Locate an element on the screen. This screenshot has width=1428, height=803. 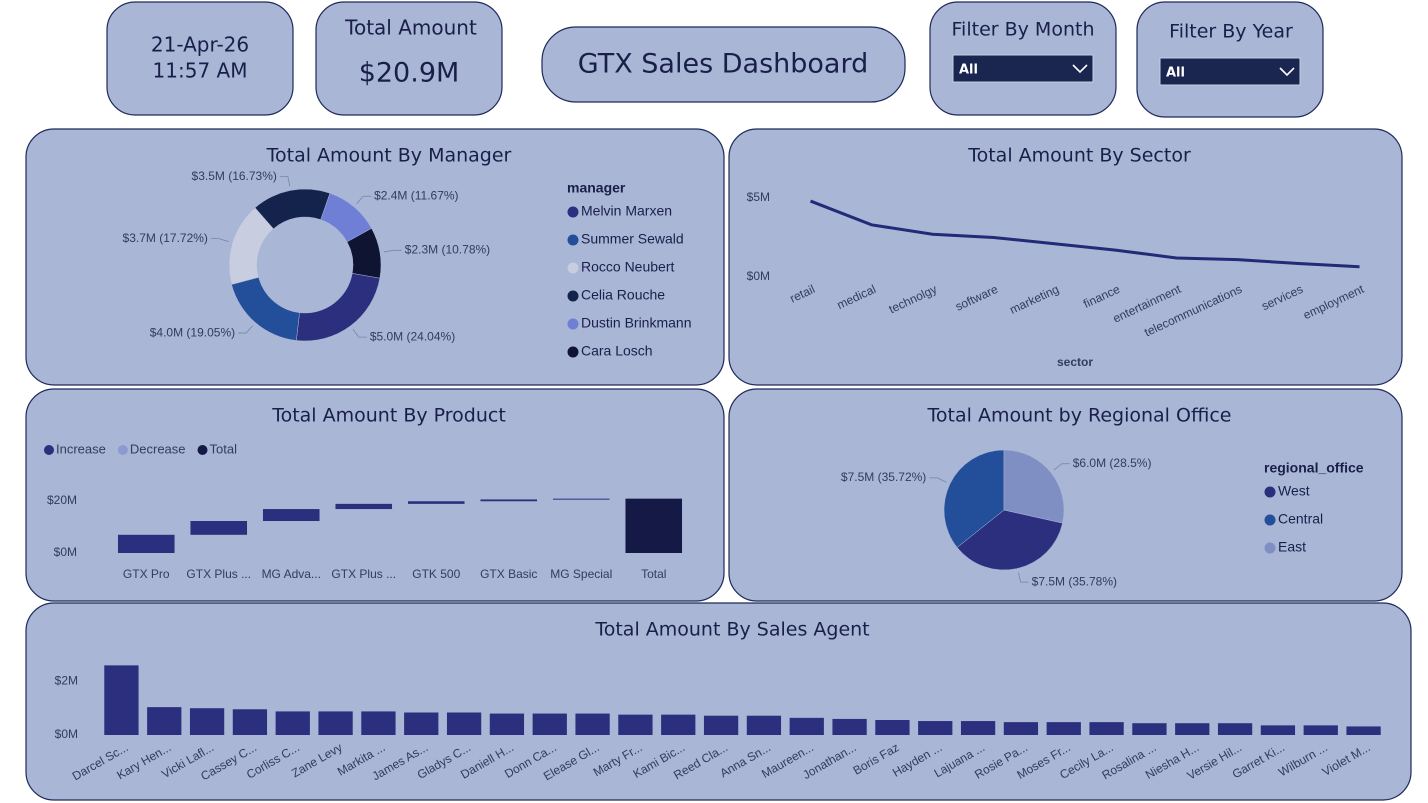
dashboard-title: GTX Sales Dashboard is located at coordinates (723, 64).